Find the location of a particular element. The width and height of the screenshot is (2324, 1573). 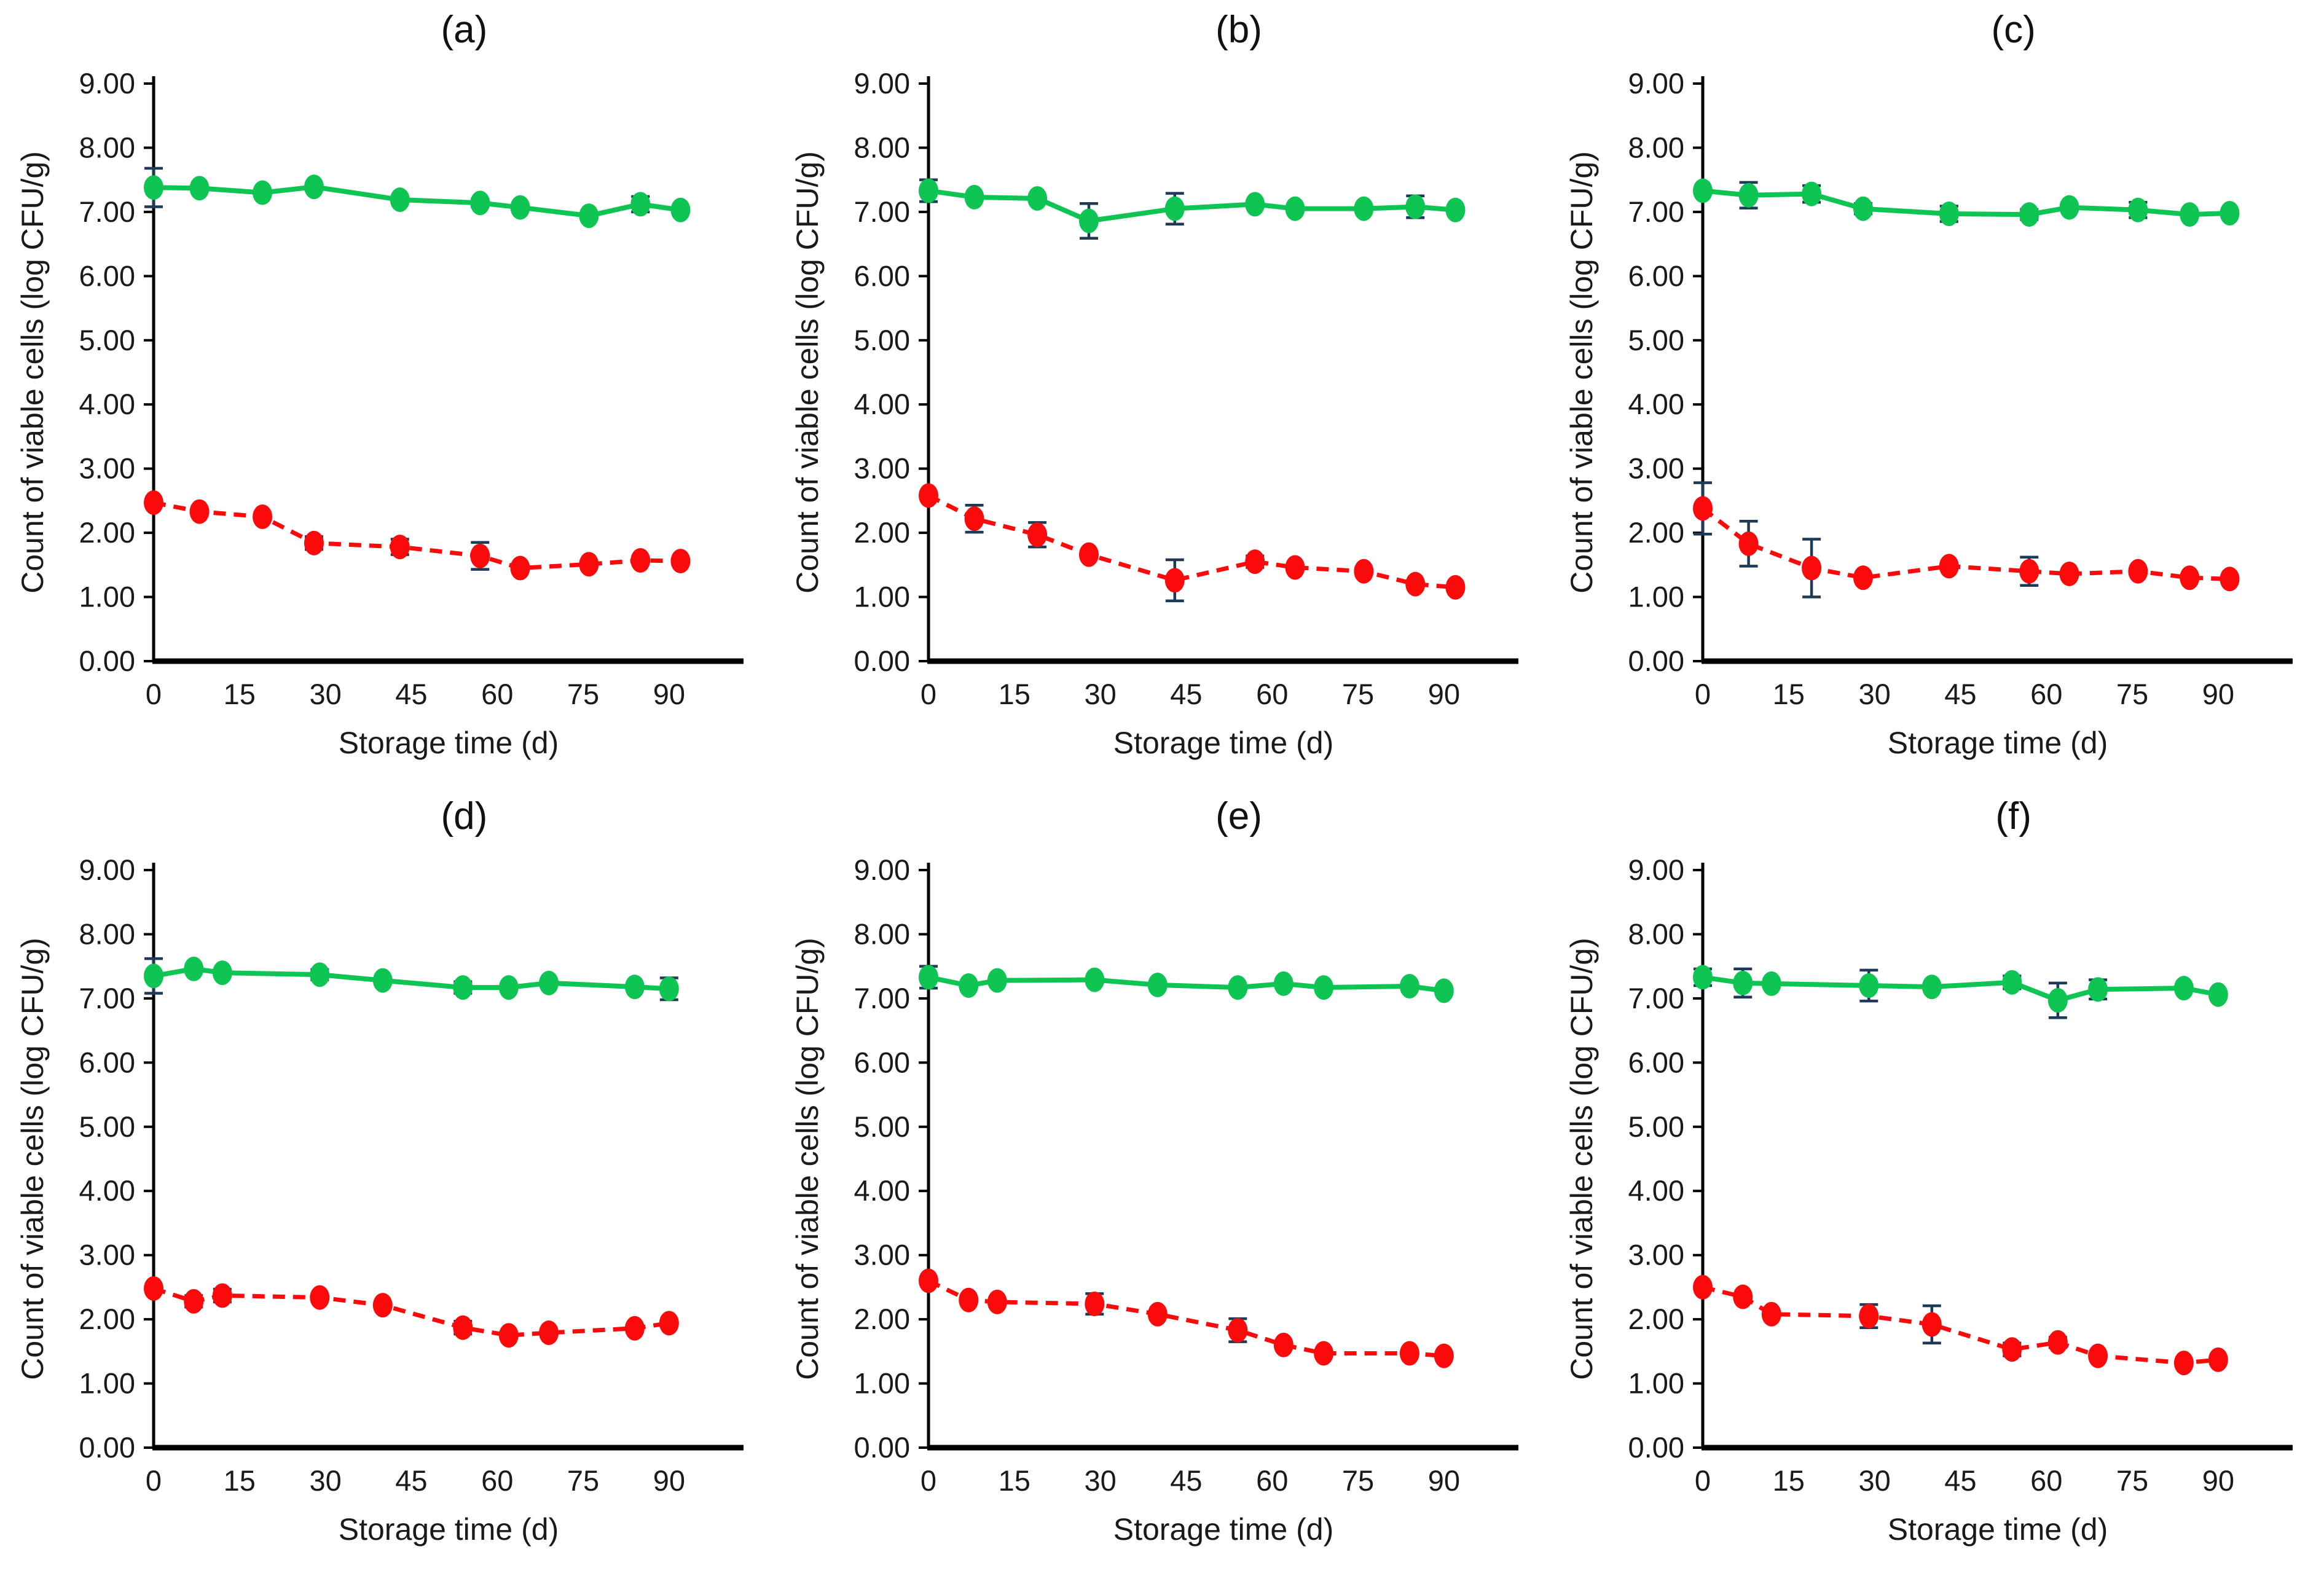

panel-title: (f) is located at coordinates (2013, 816).